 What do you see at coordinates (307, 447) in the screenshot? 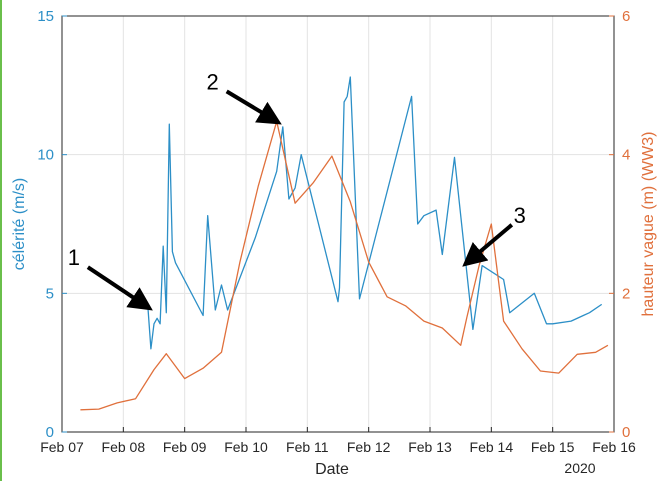
I see `x-tick-label: Feb 11` at bounding box center [307, 447].